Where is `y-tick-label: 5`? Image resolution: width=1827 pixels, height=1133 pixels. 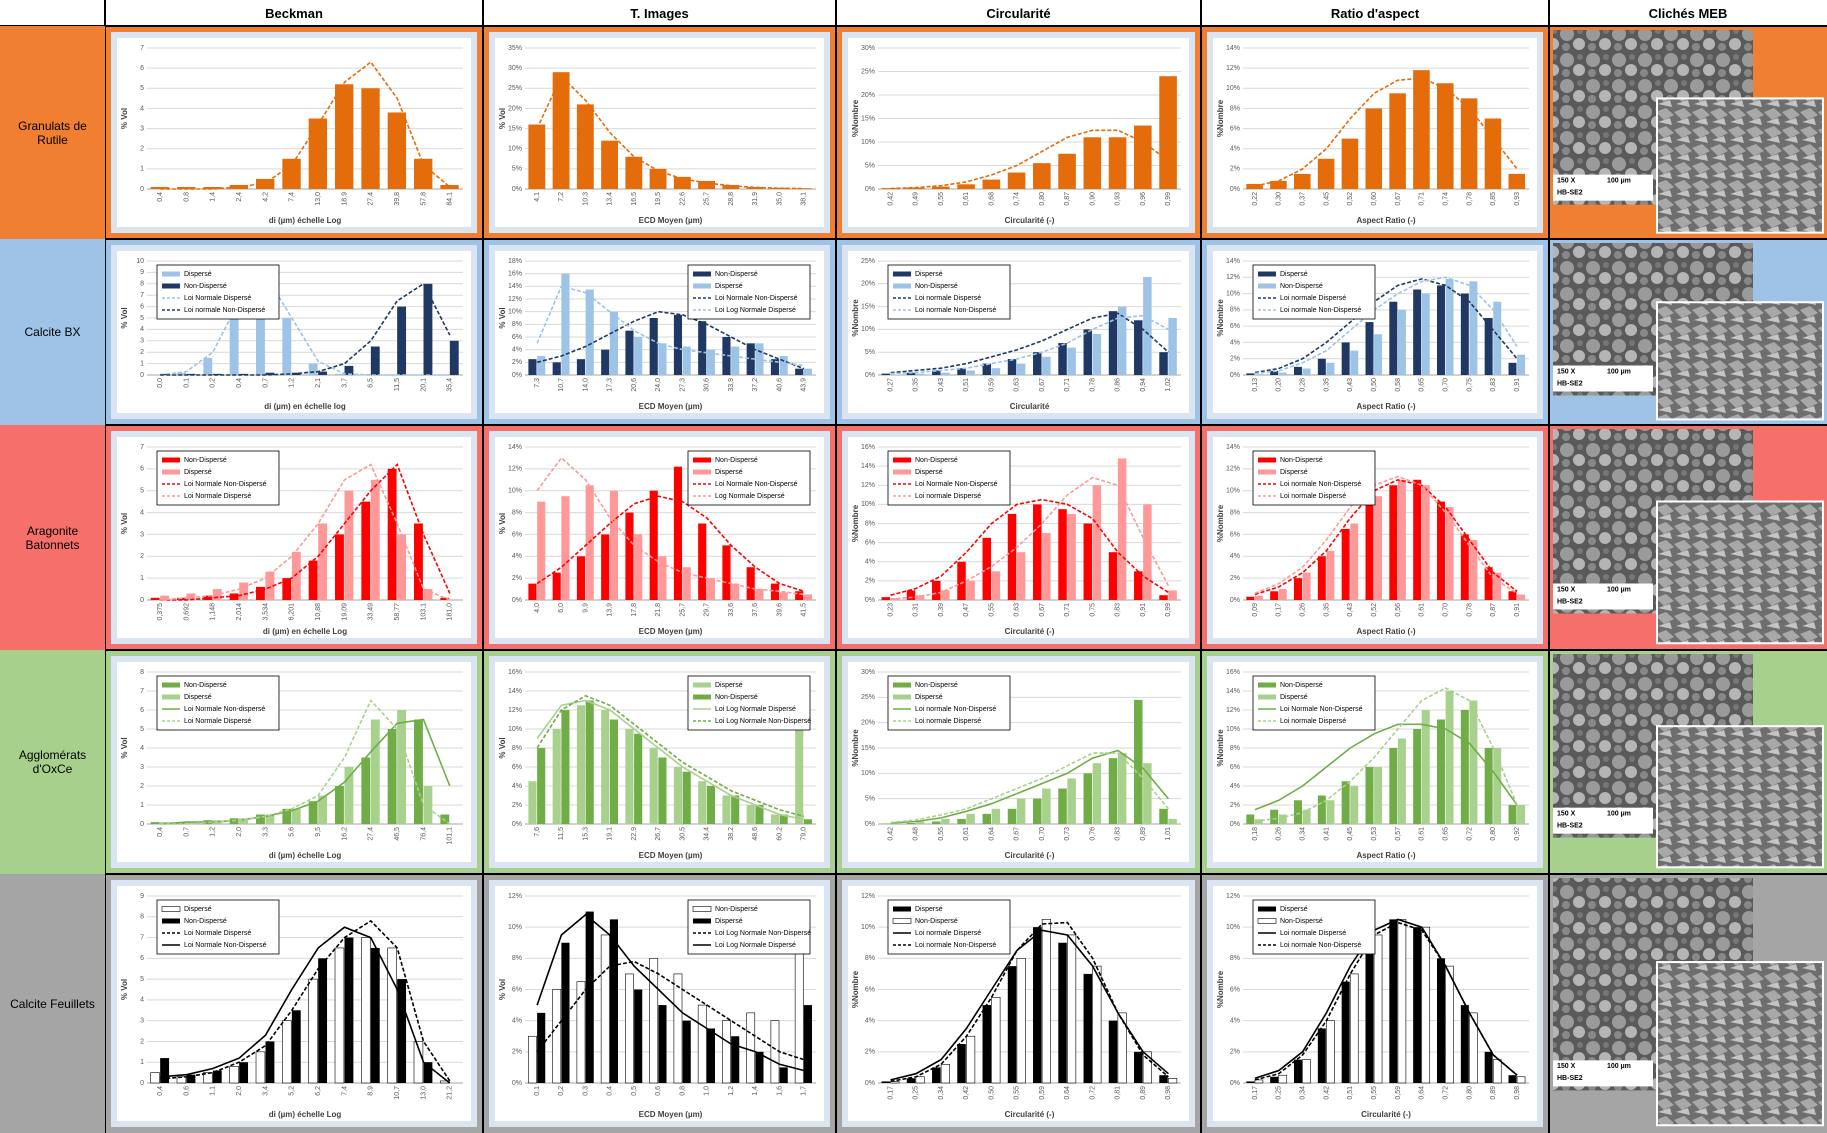
y-tick-label: 5 is located at coordinates (142, 729).